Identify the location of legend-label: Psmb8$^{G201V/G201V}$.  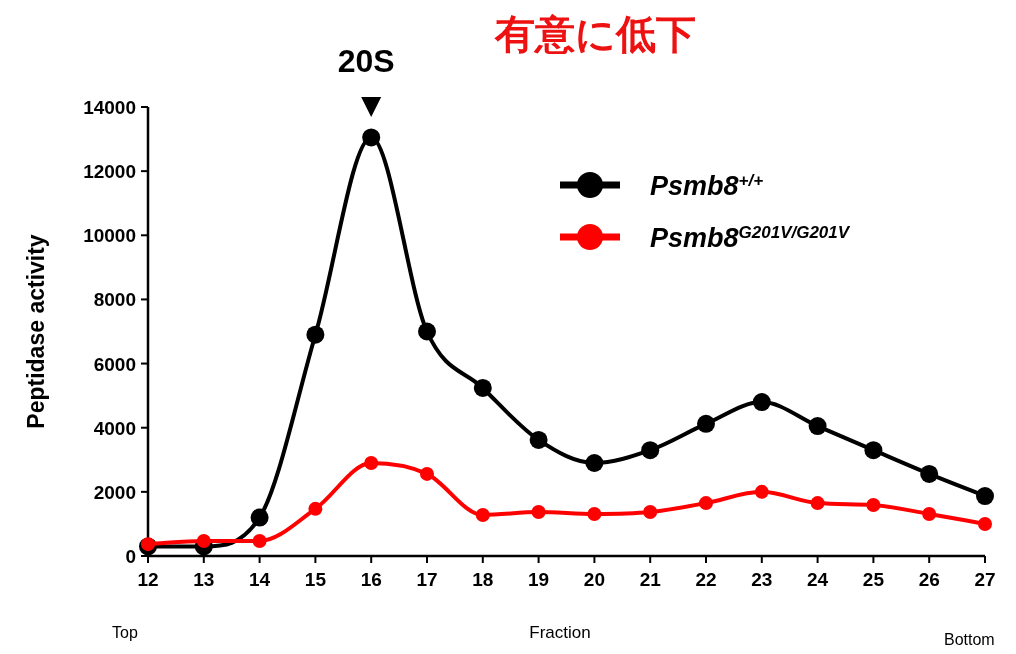
(750, 237).